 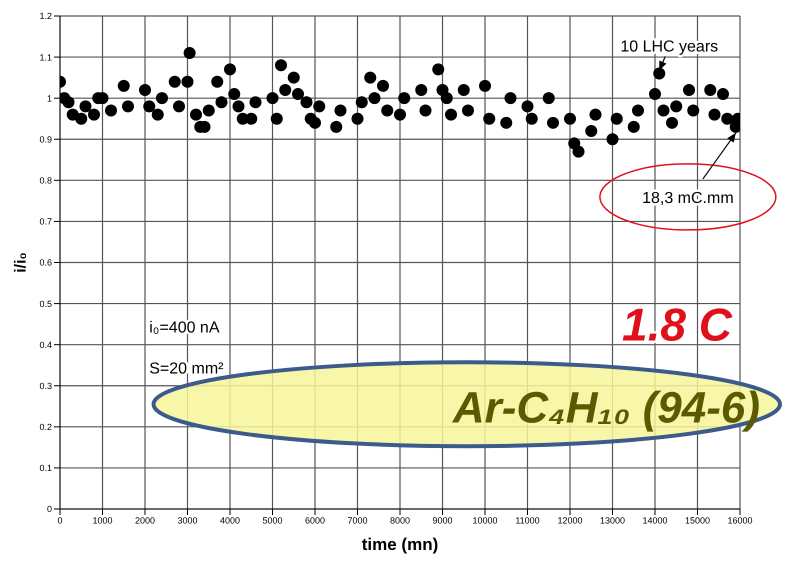 What do you see at coordinates (187, 520) in the screenshot?
I see `x-tick-label: 3000` at bounding box center [187, 520].